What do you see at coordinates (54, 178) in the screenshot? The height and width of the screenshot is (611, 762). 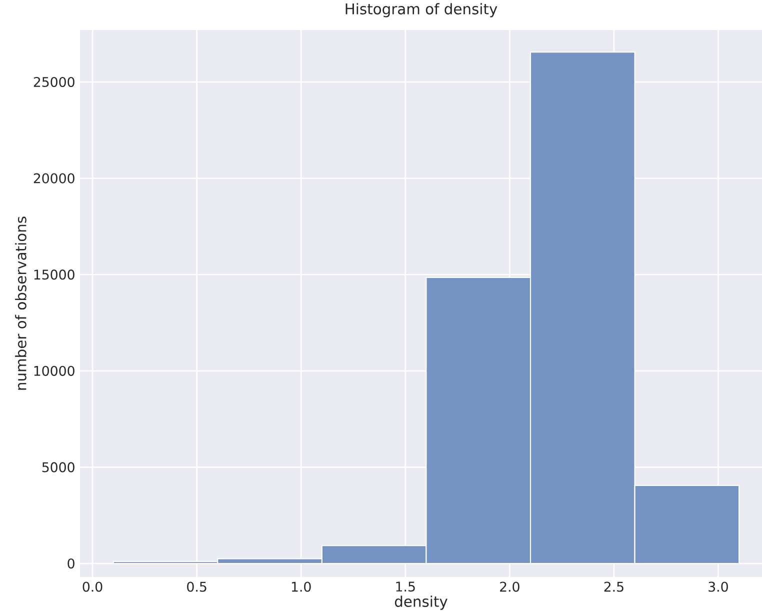 I see `y-tick-label: 20000` at bounding box center [54, 178].